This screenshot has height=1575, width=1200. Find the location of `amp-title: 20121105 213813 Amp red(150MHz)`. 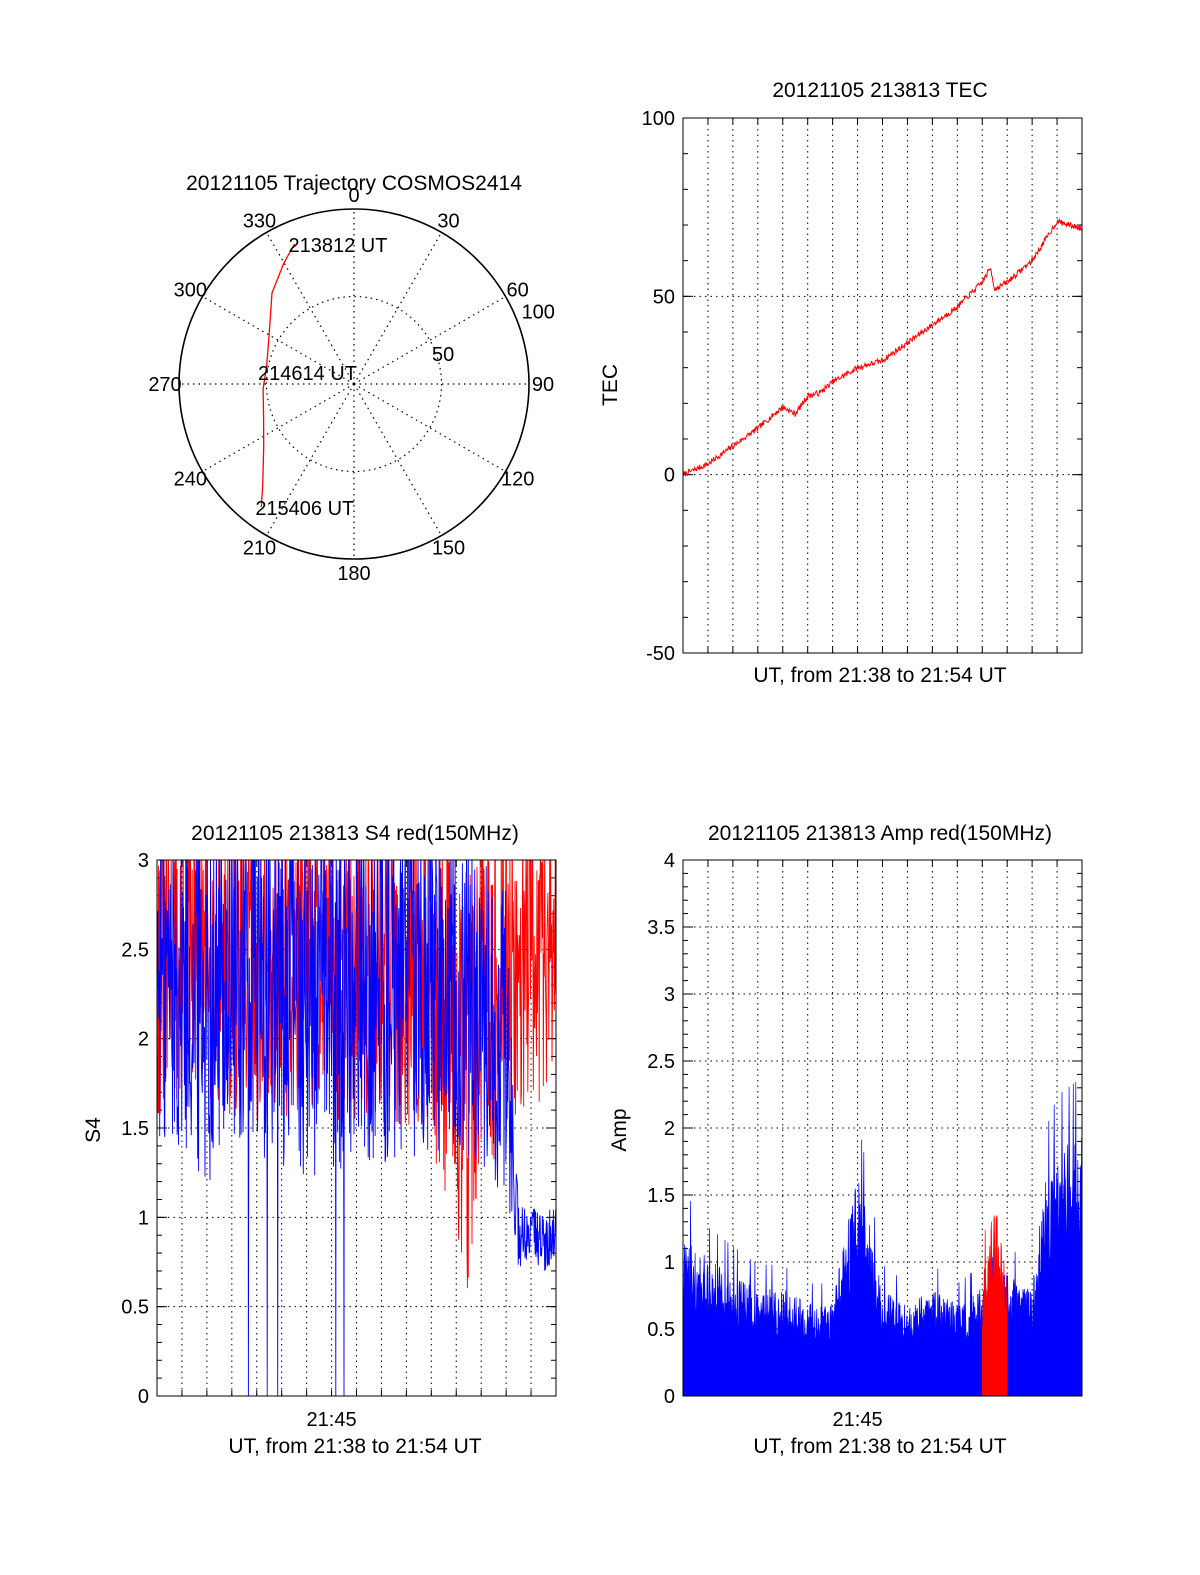

amp-title: 20121105 213813 Amp red(150MHz) is located at coordinates (880, 833).